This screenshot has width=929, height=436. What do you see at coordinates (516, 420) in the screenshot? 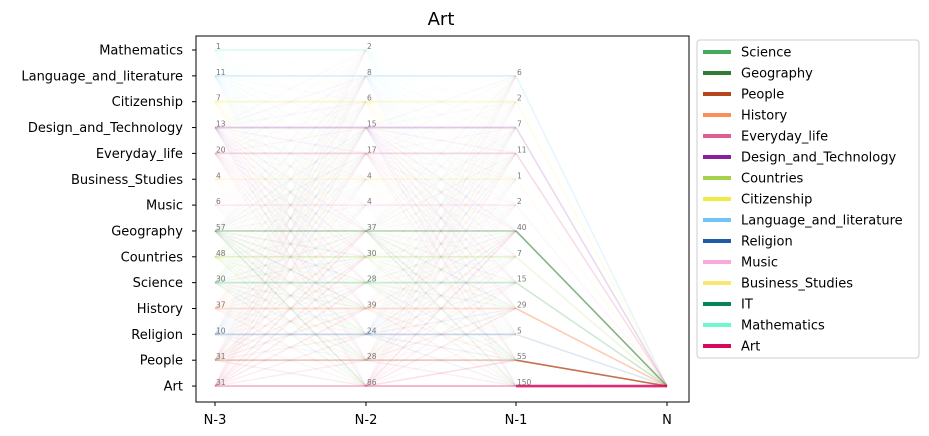
I see `x-tick-label: N-1` at bounding box center [516, 420].